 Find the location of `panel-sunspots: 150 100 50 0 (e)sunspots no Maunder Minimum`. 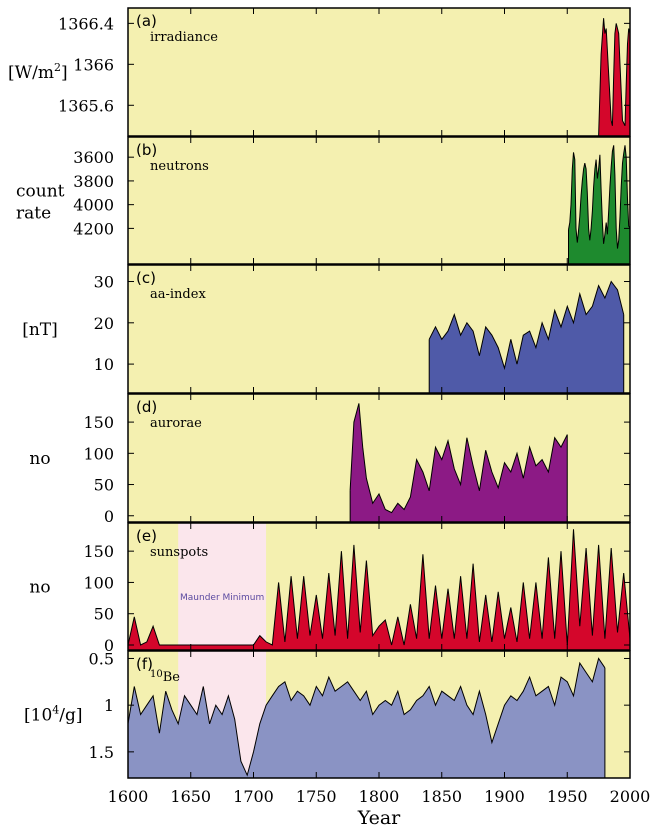

panel-sunspots: 150 100 50 0 (e)sunspots no Maunder Minimum is located at coordinates (330, 588).